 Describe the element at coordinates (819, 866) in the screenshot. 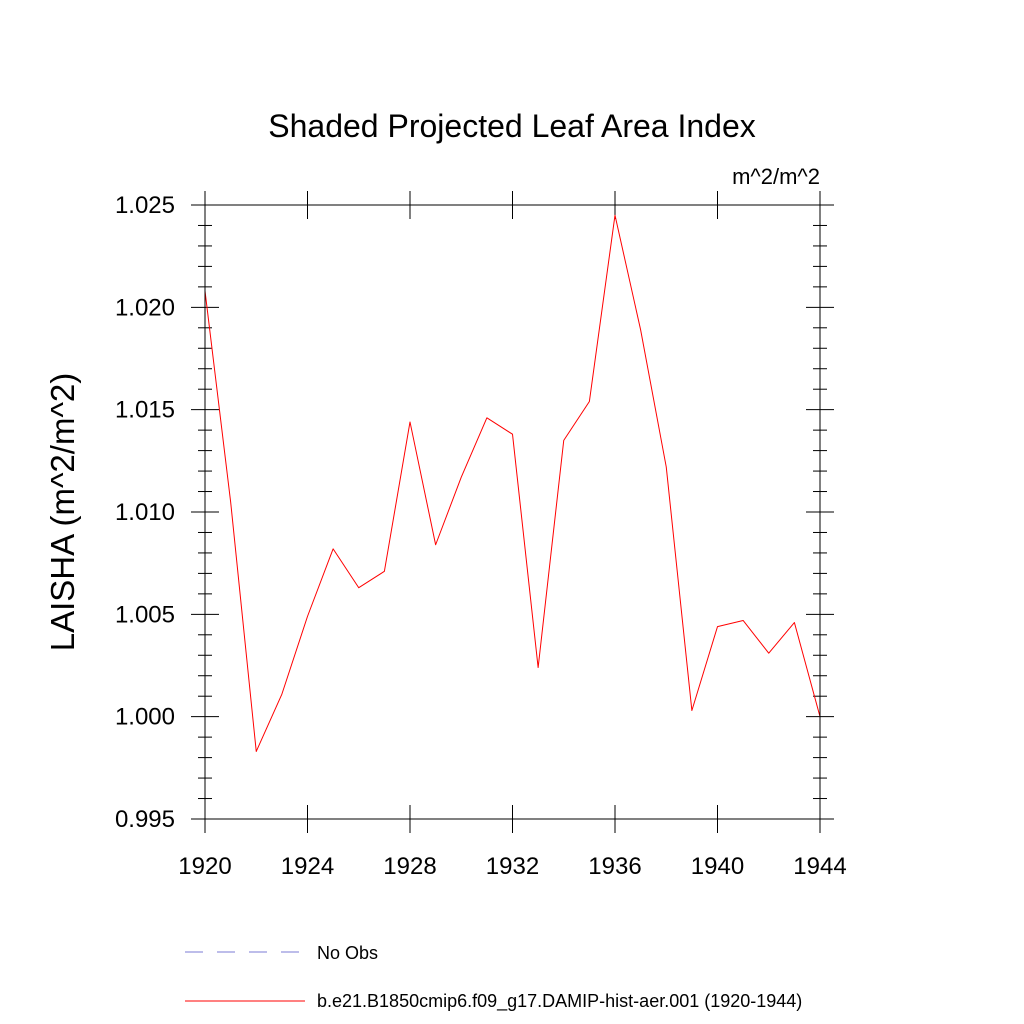

I see `x-tick-label: 1944` at that location.